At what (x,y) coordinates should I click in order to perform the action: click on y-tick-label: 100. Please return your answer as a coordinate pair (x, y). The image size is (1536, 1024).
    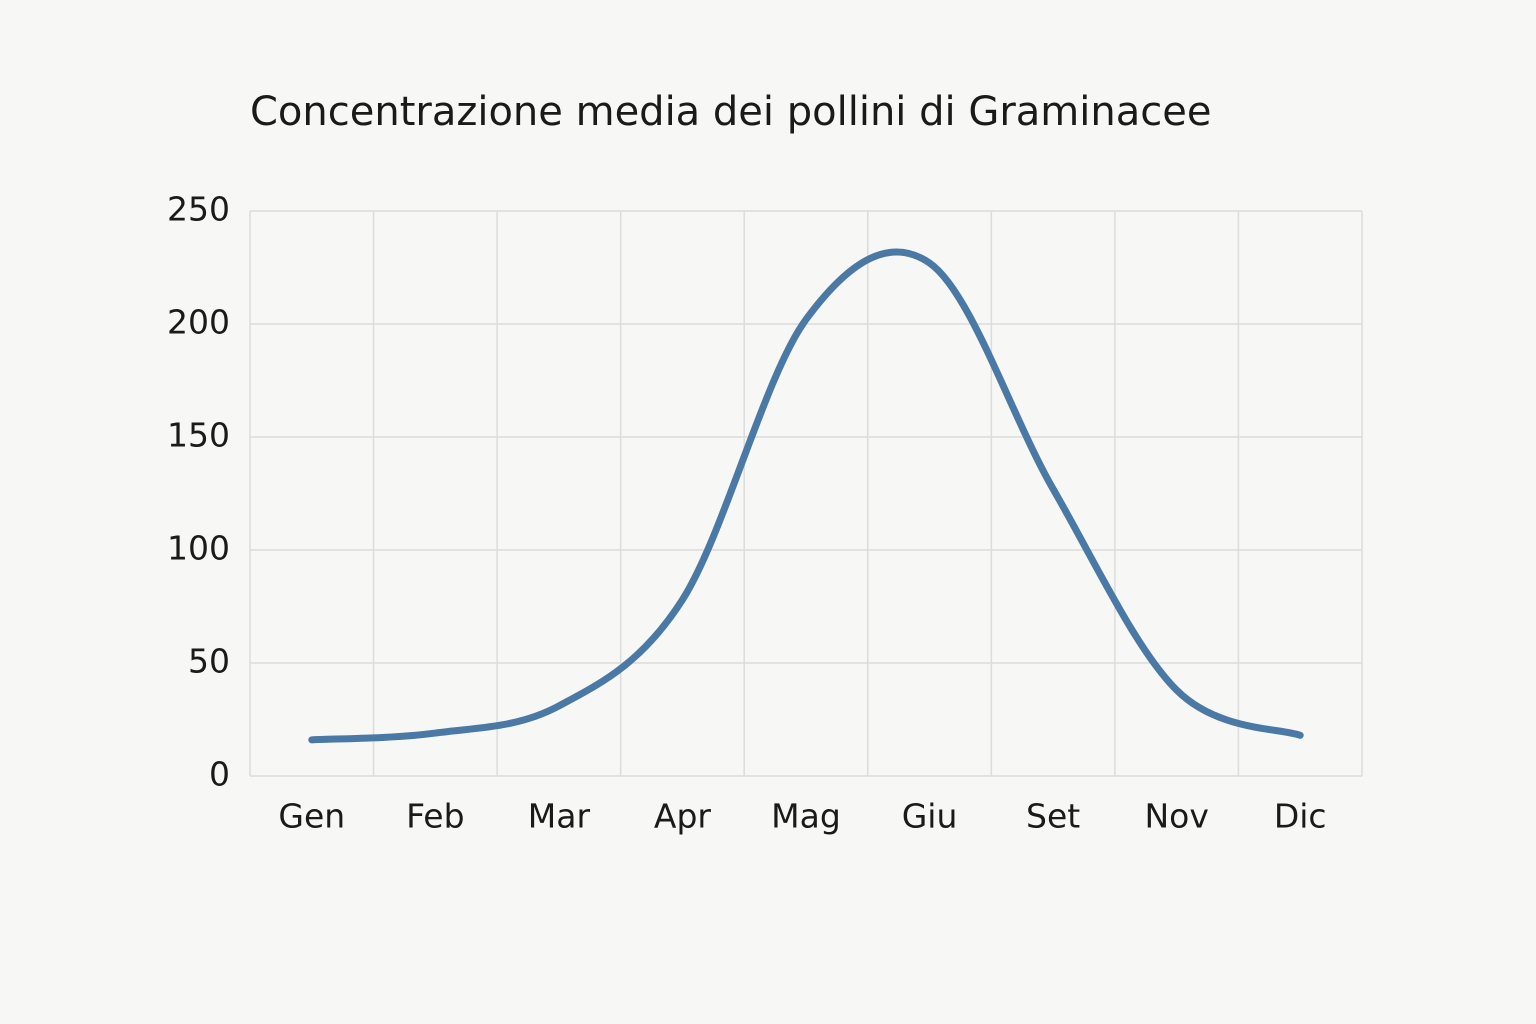
    Looking at the image, I should click on (198, 548).